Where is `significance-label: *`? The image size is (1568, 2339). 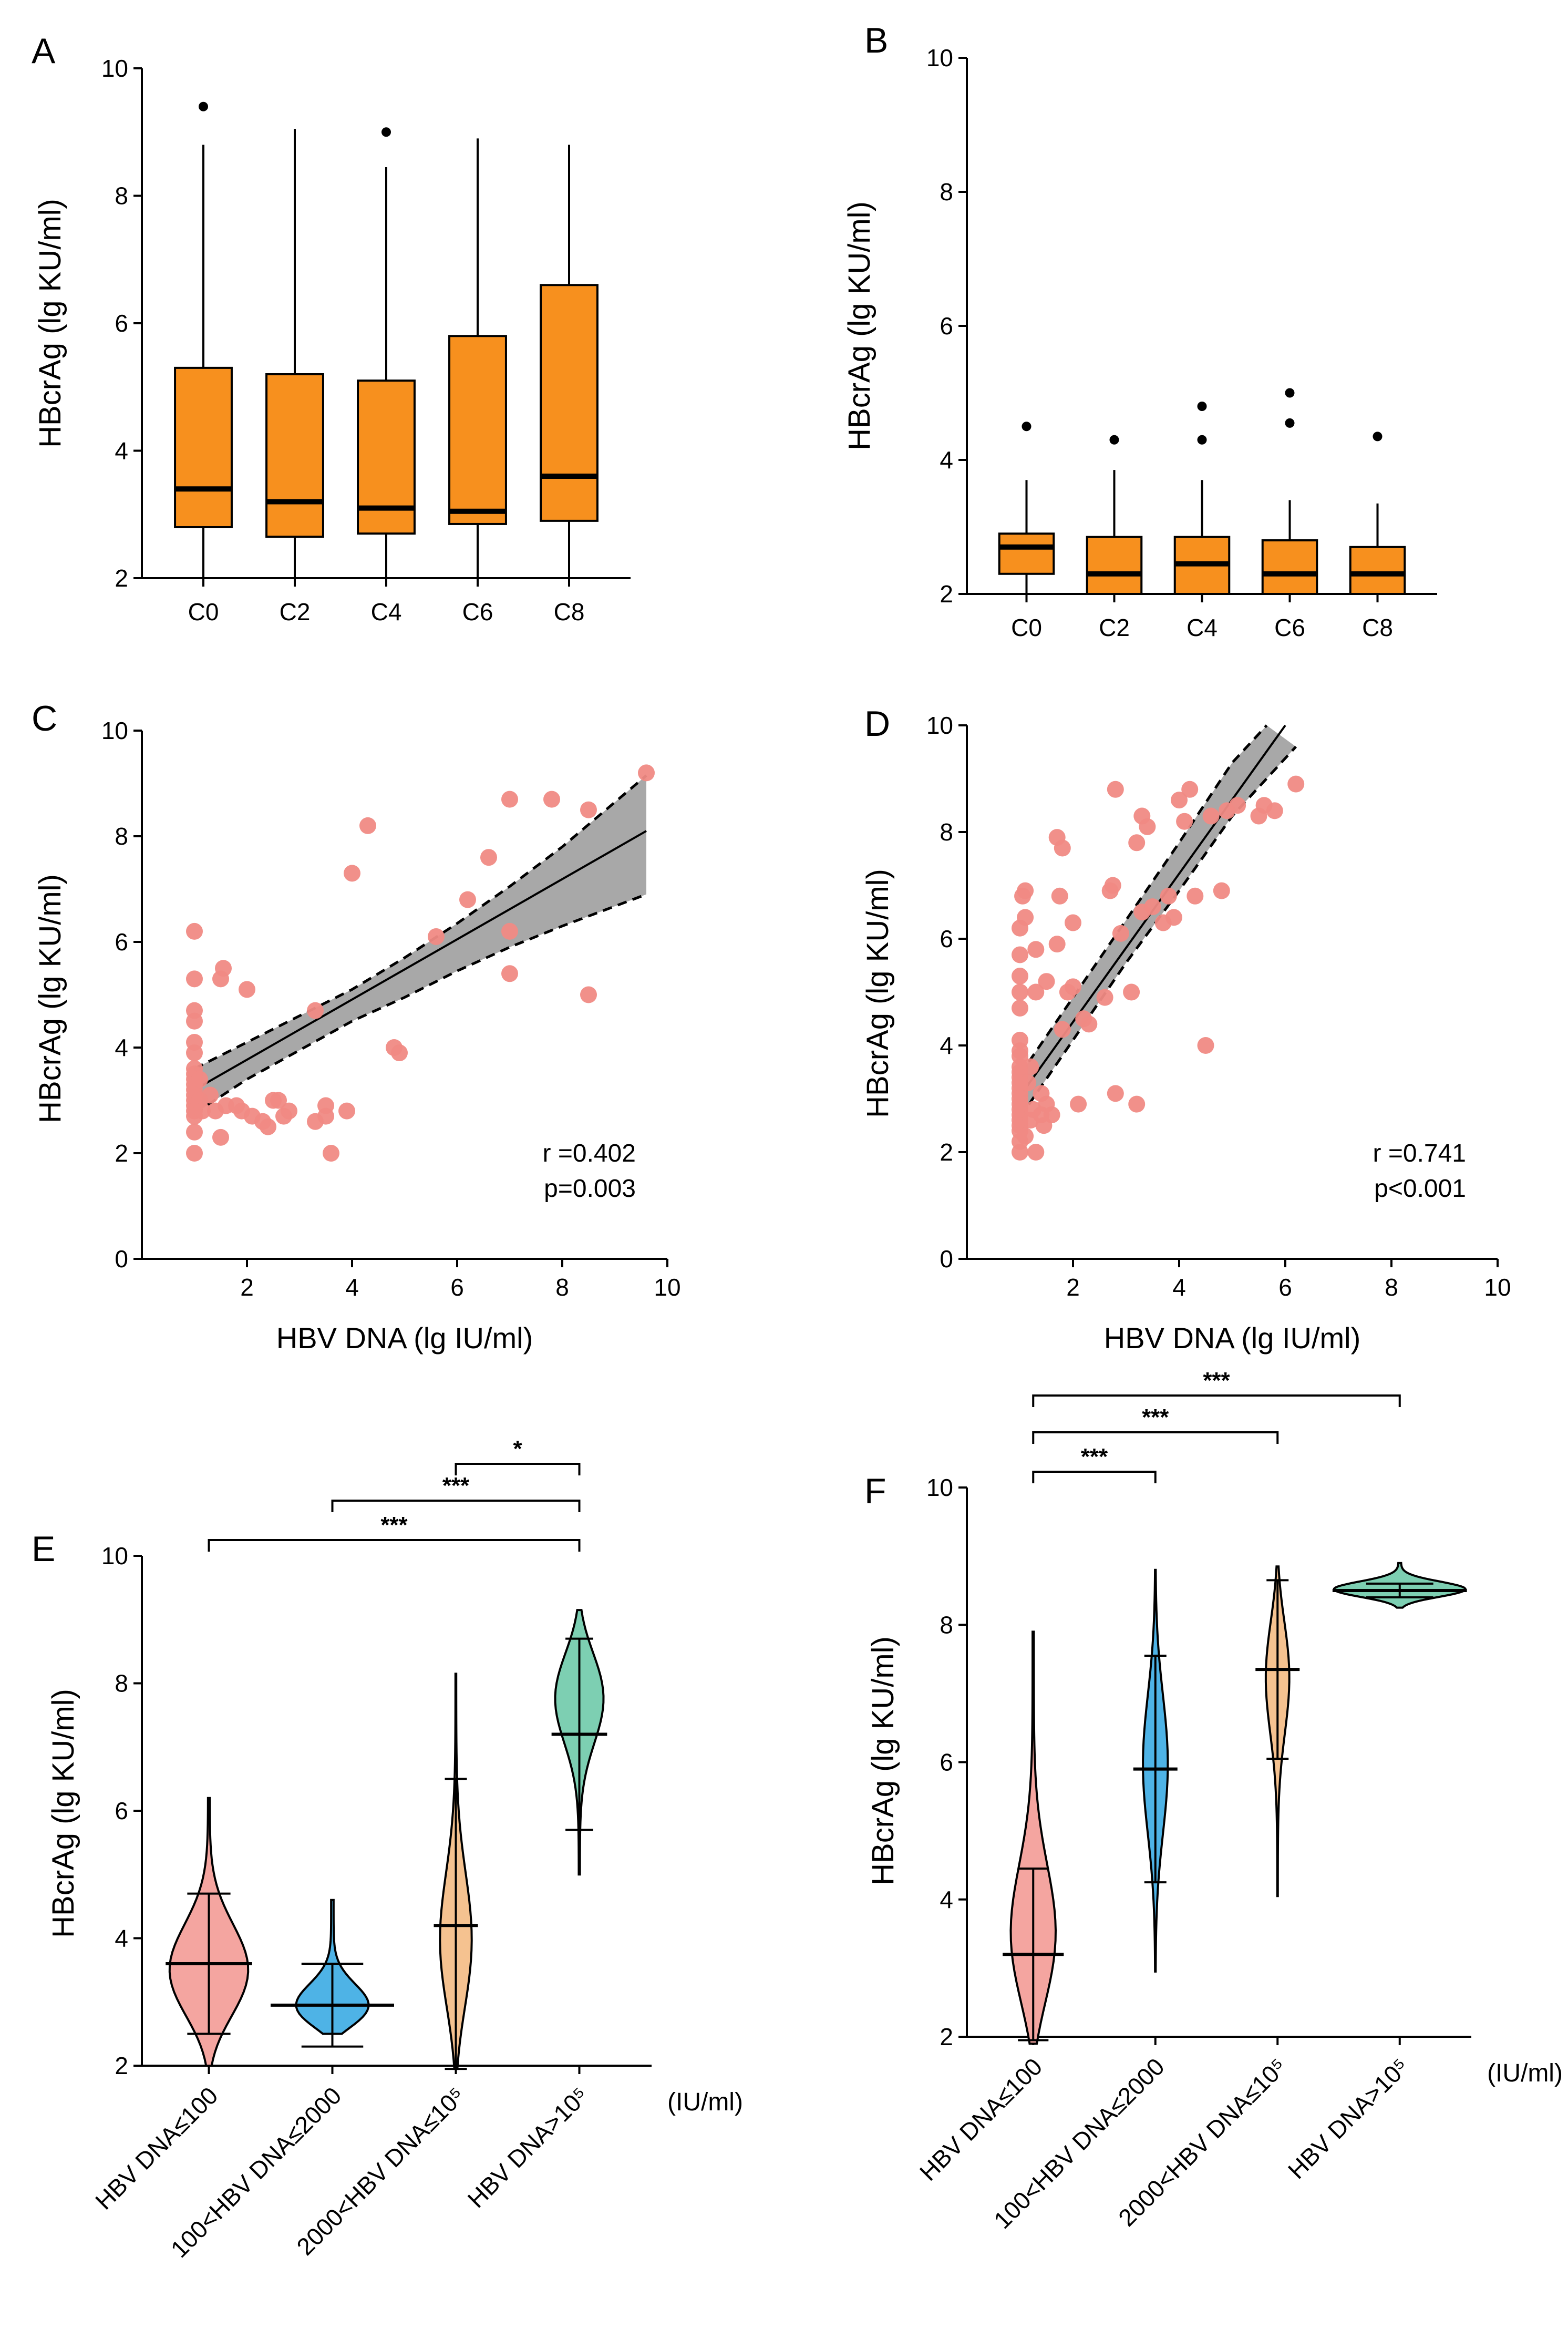 significance-label: * is located at coordinates (517, 1449).